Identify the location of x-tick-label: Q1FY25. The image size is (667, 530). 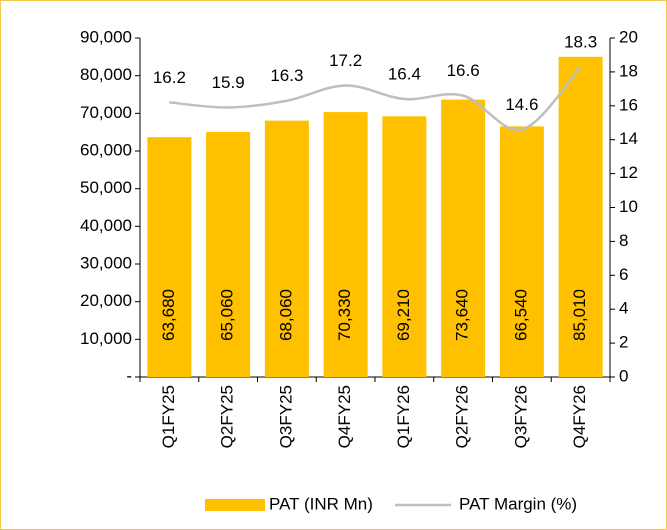
(168, 416).